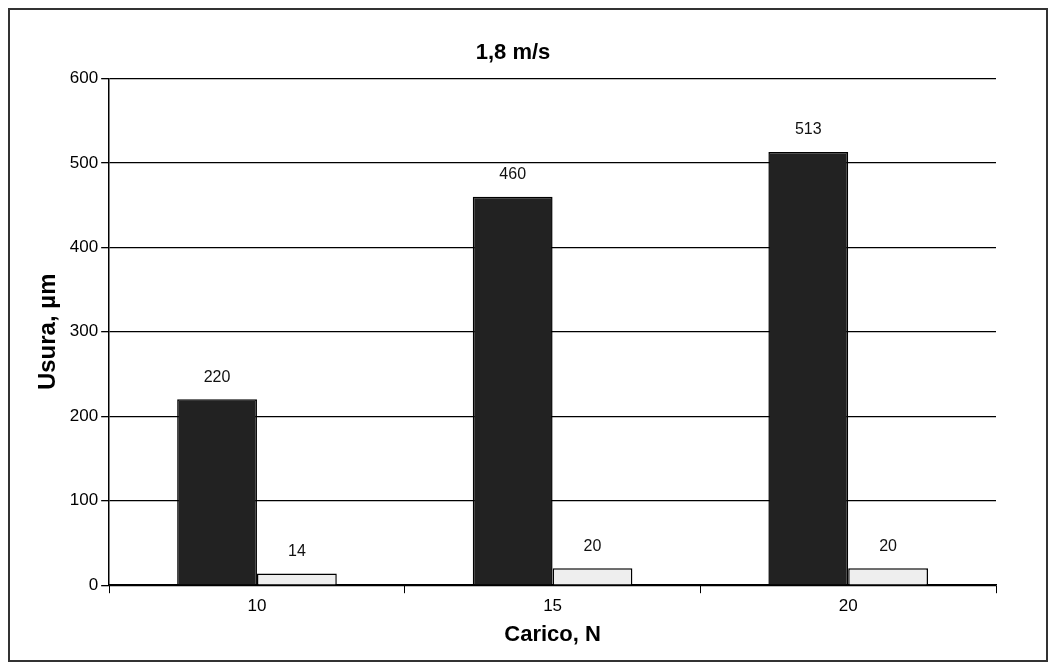 The image size is (1060, 672). I want to click on chart-title: 1,8 m/s, so click(513, 52).